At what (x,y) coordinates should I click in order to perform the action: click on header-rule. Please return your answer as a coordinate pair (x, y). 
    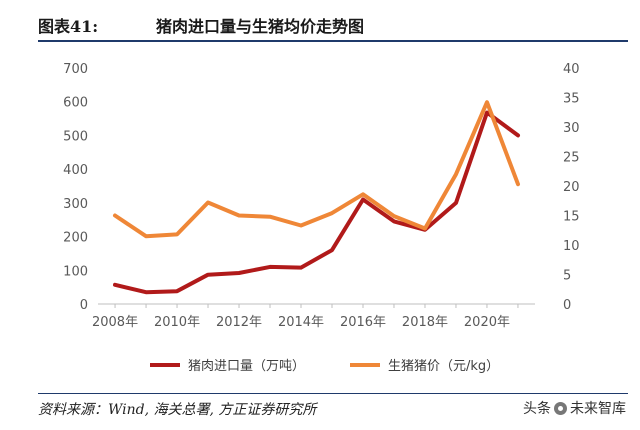
    Looking at the image, I should click on (333, 41).